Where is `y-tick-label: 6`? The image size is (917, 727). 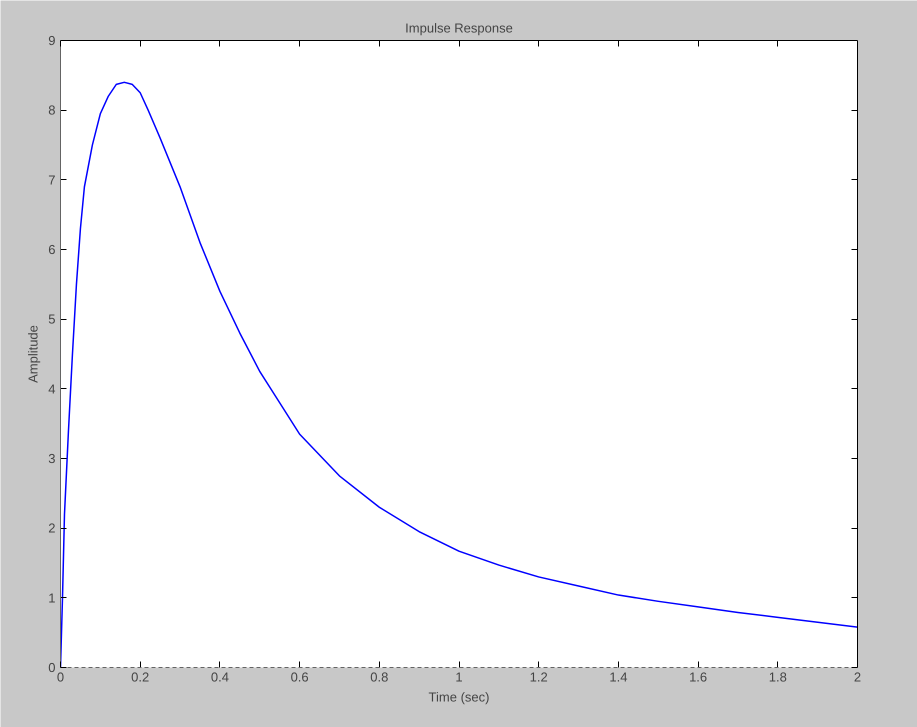
y-tick-label: 6 is located at coordinates (52, 249).